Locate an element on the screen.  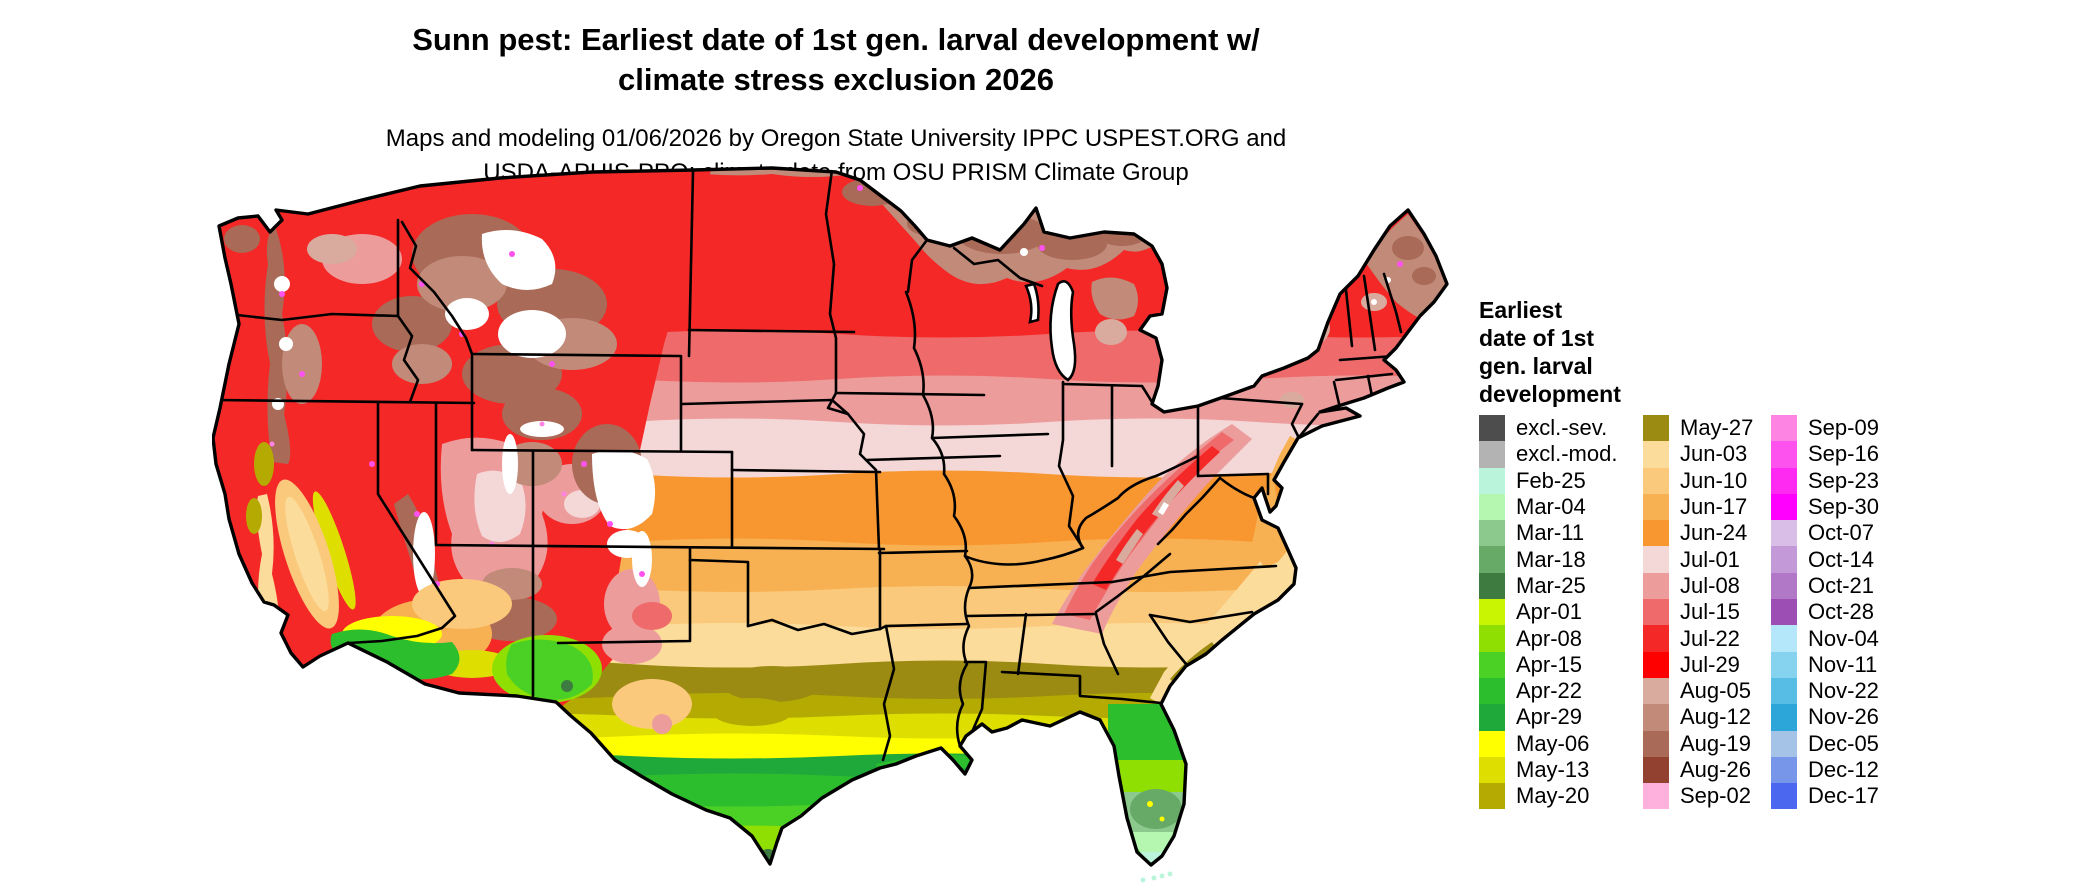
legend-entry: Aug-19 is located at coordinates (1698, 743).